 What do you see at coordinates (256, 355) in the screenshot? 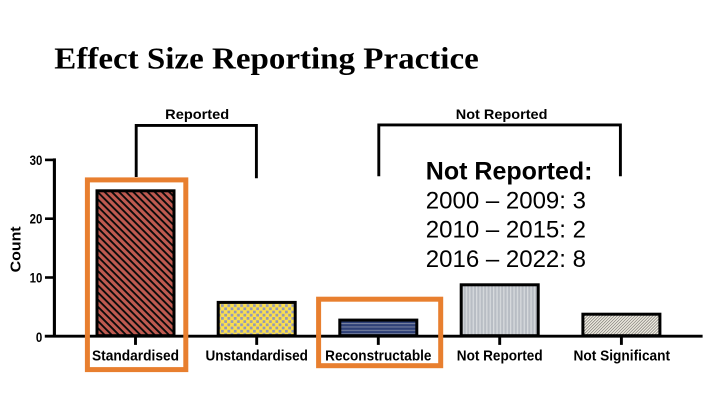
I see `svg-text: Unstandardised` at bounding box center [256, 355].